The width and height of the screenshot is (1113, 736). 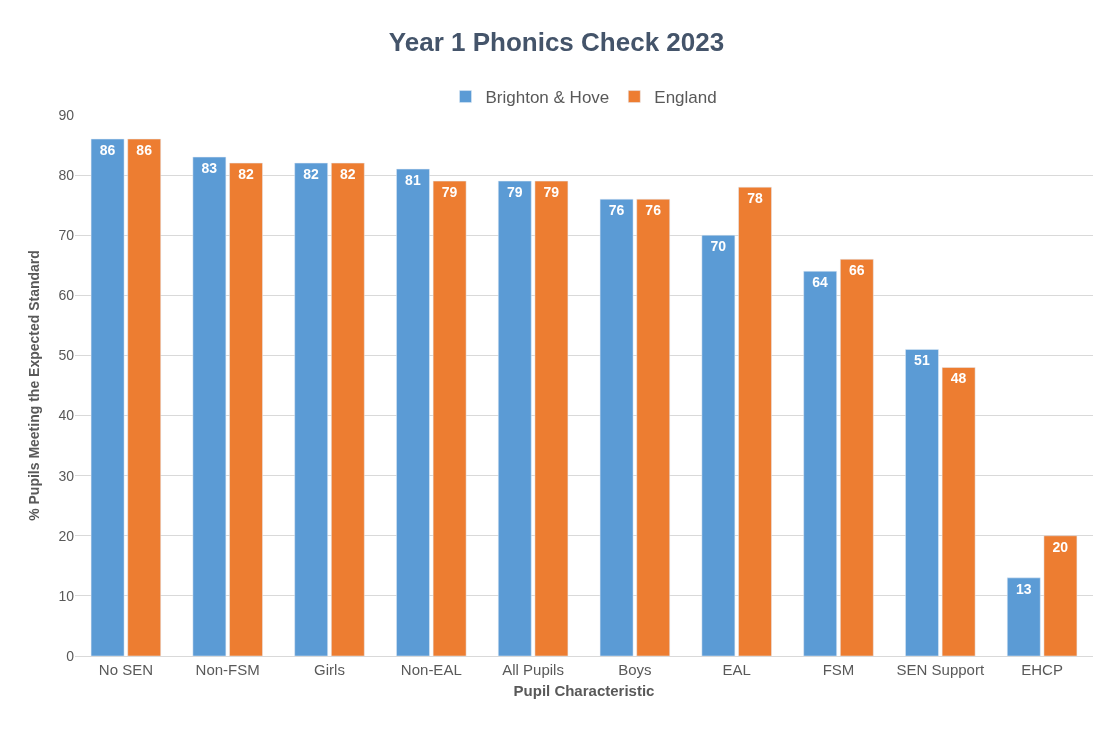 I want to click on x-tick-label: Boys, so click(x=635, y=669).